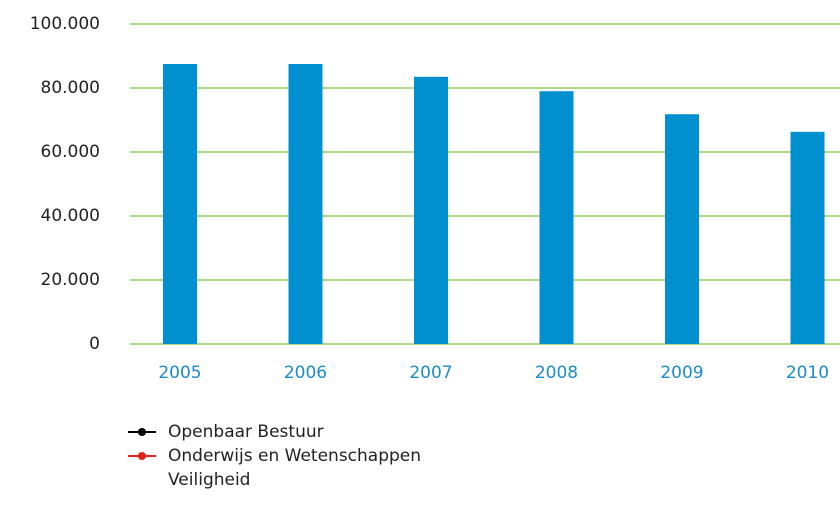 This screenshot has width=840, height=506. Describe the element at coordinates (681, 373) in the screenshot. I see `x-tick-label: 2009` at that location.